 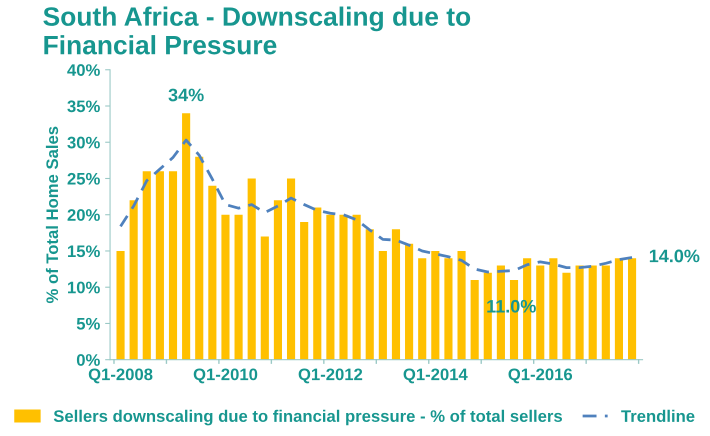 I want to click on y-axis-title: % of Total Home Sales, so click(x=52, y=215).